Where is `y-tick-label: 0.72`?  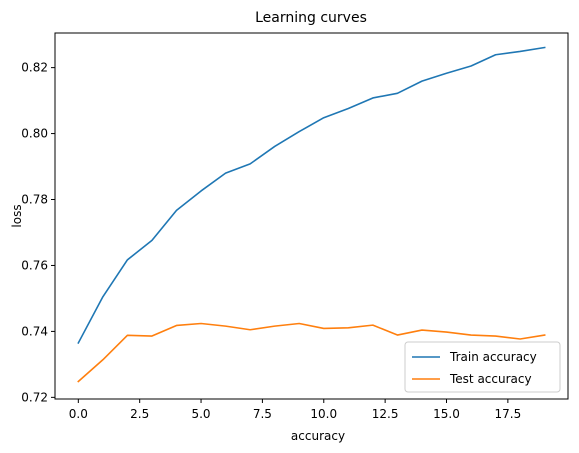
y-tick-label: 0.72 is located at coordinates (34, 397).